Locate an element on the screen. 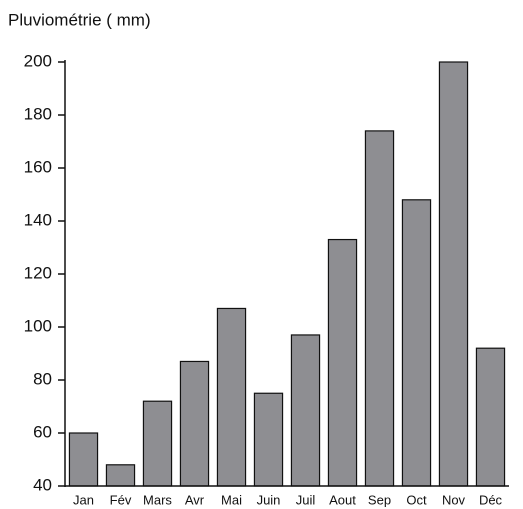  y-tick-label: 200 is located at coordinates (38, 60).